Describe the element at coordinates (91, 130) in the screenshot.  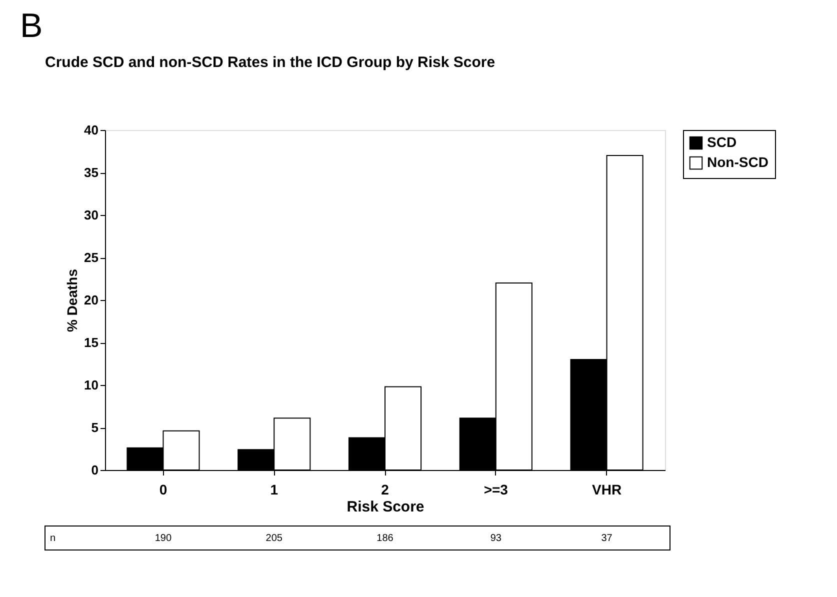
I see `y-tick-label: 40` at that location.